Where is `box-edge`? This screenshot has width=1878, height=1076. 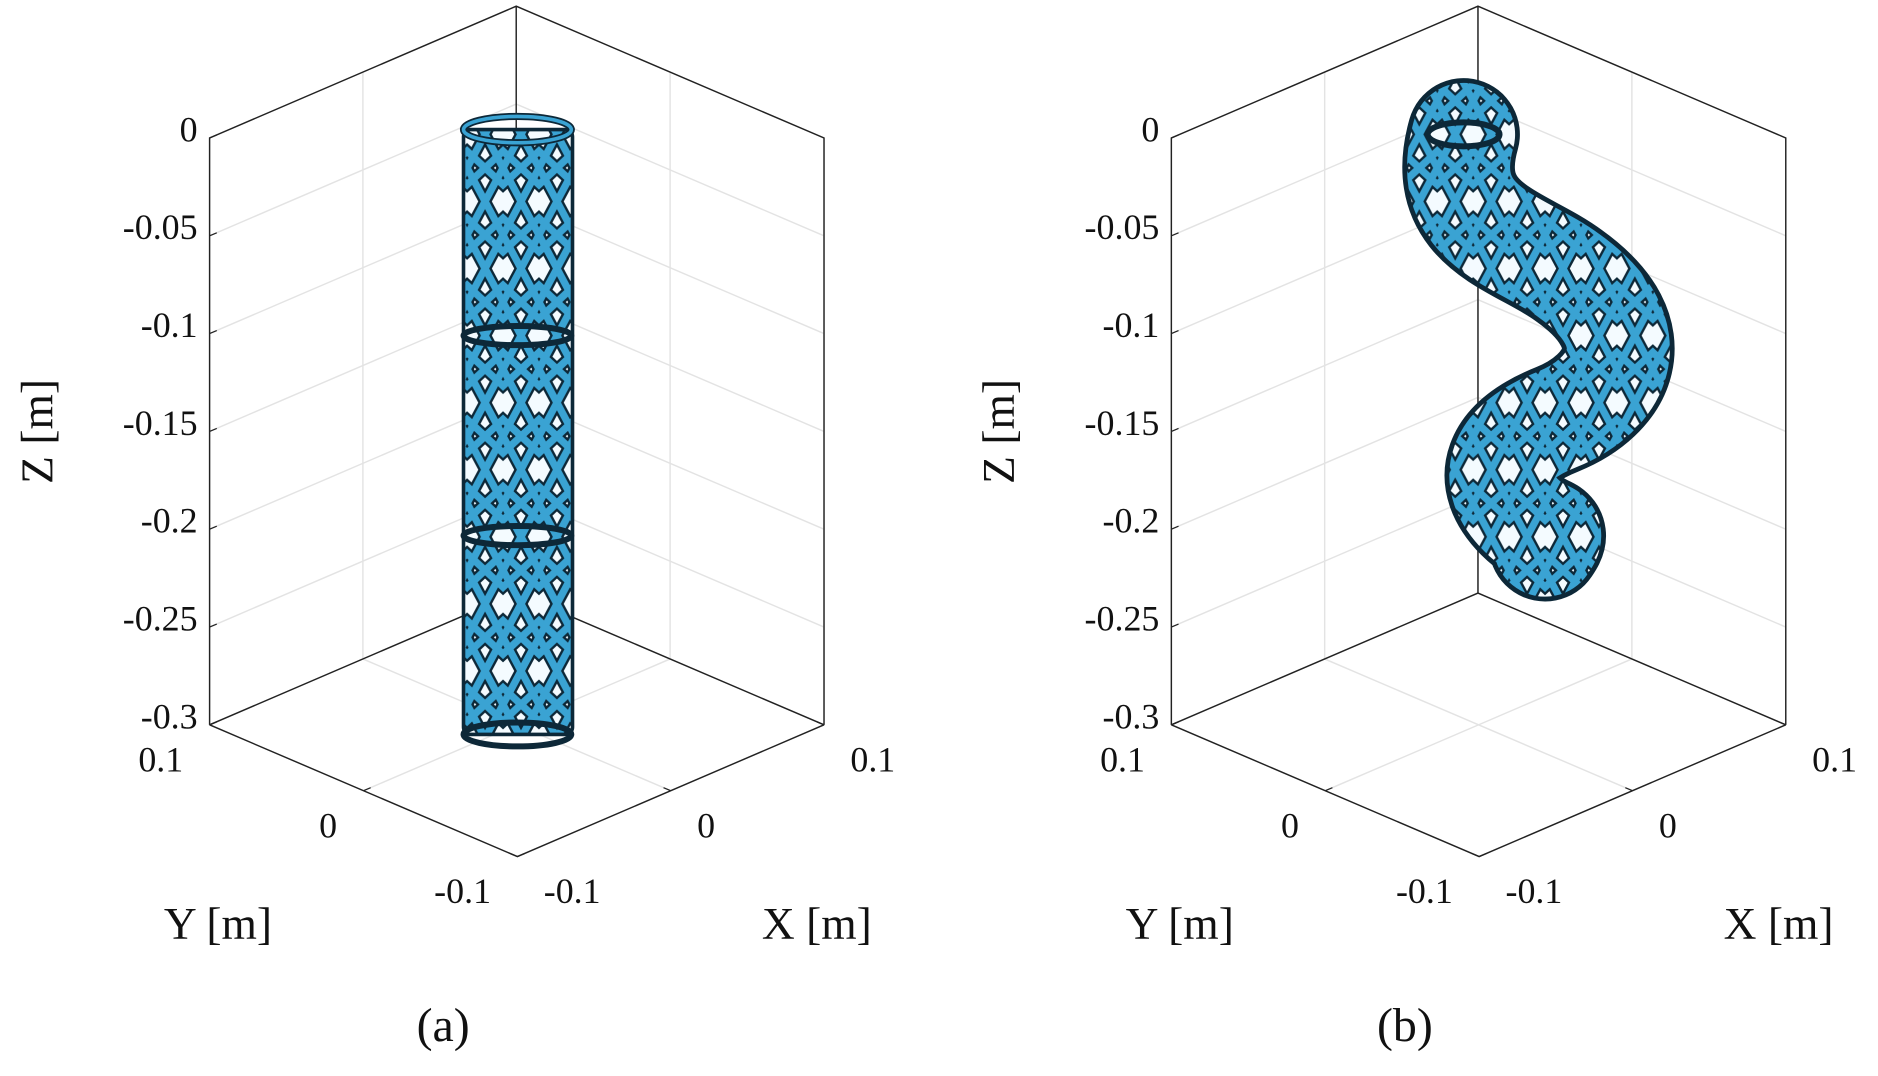 box-edge is located at coordinates (1479, 659).